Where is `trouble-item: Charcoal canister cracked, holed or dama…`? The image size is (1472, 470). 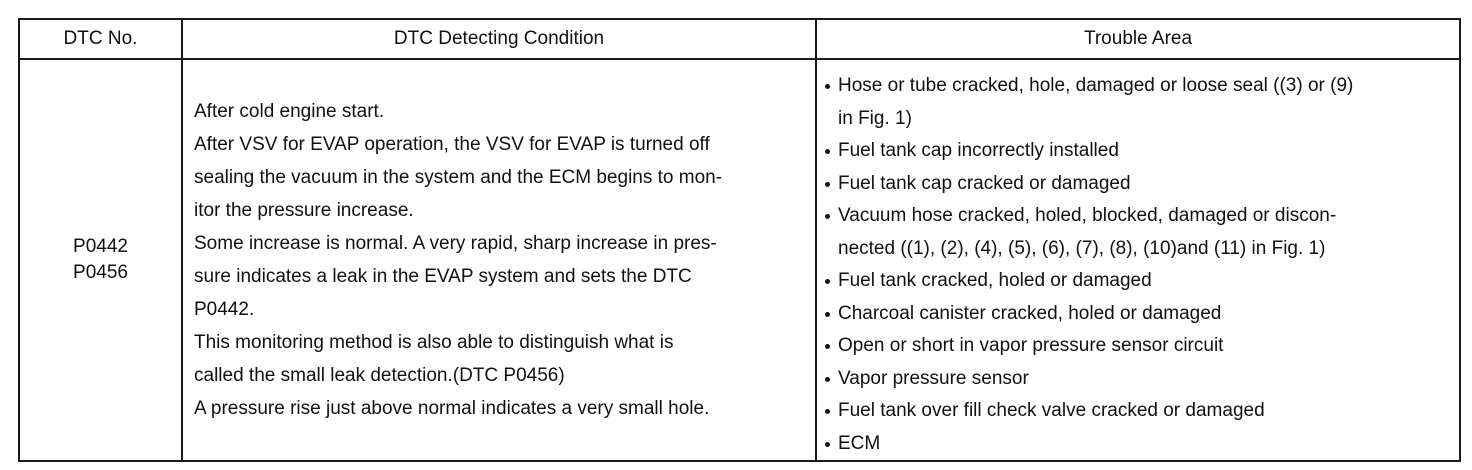
trouble-item: Charcoal canister cracked, holed or dama… is located at coordinates (1137, 314).